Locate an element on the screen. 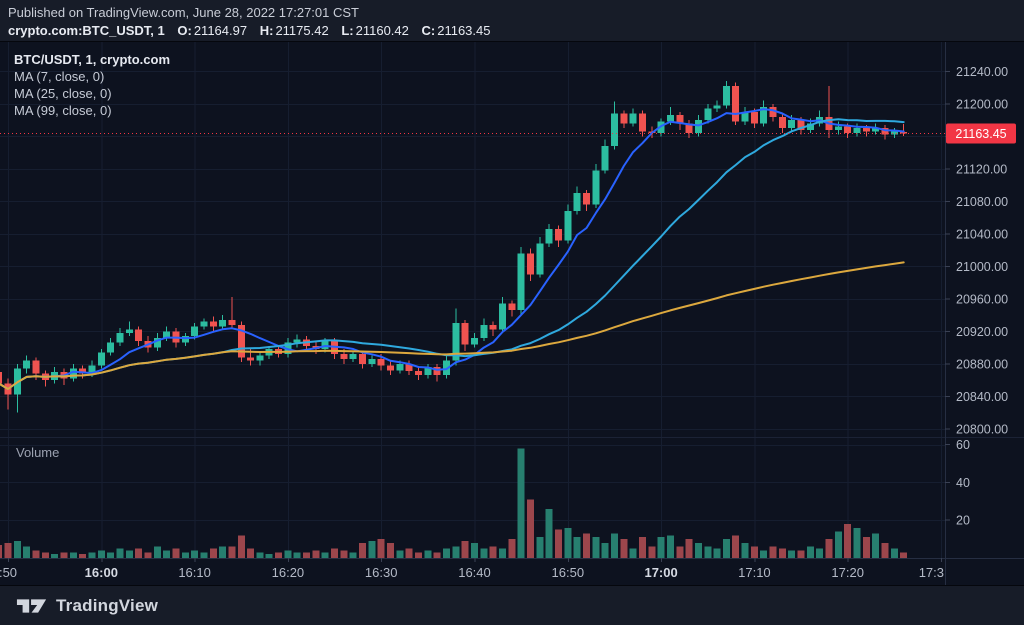 This screenshot has height=625, width=1024. svg-text: 21120.00 is located at coordinates (981, 169).